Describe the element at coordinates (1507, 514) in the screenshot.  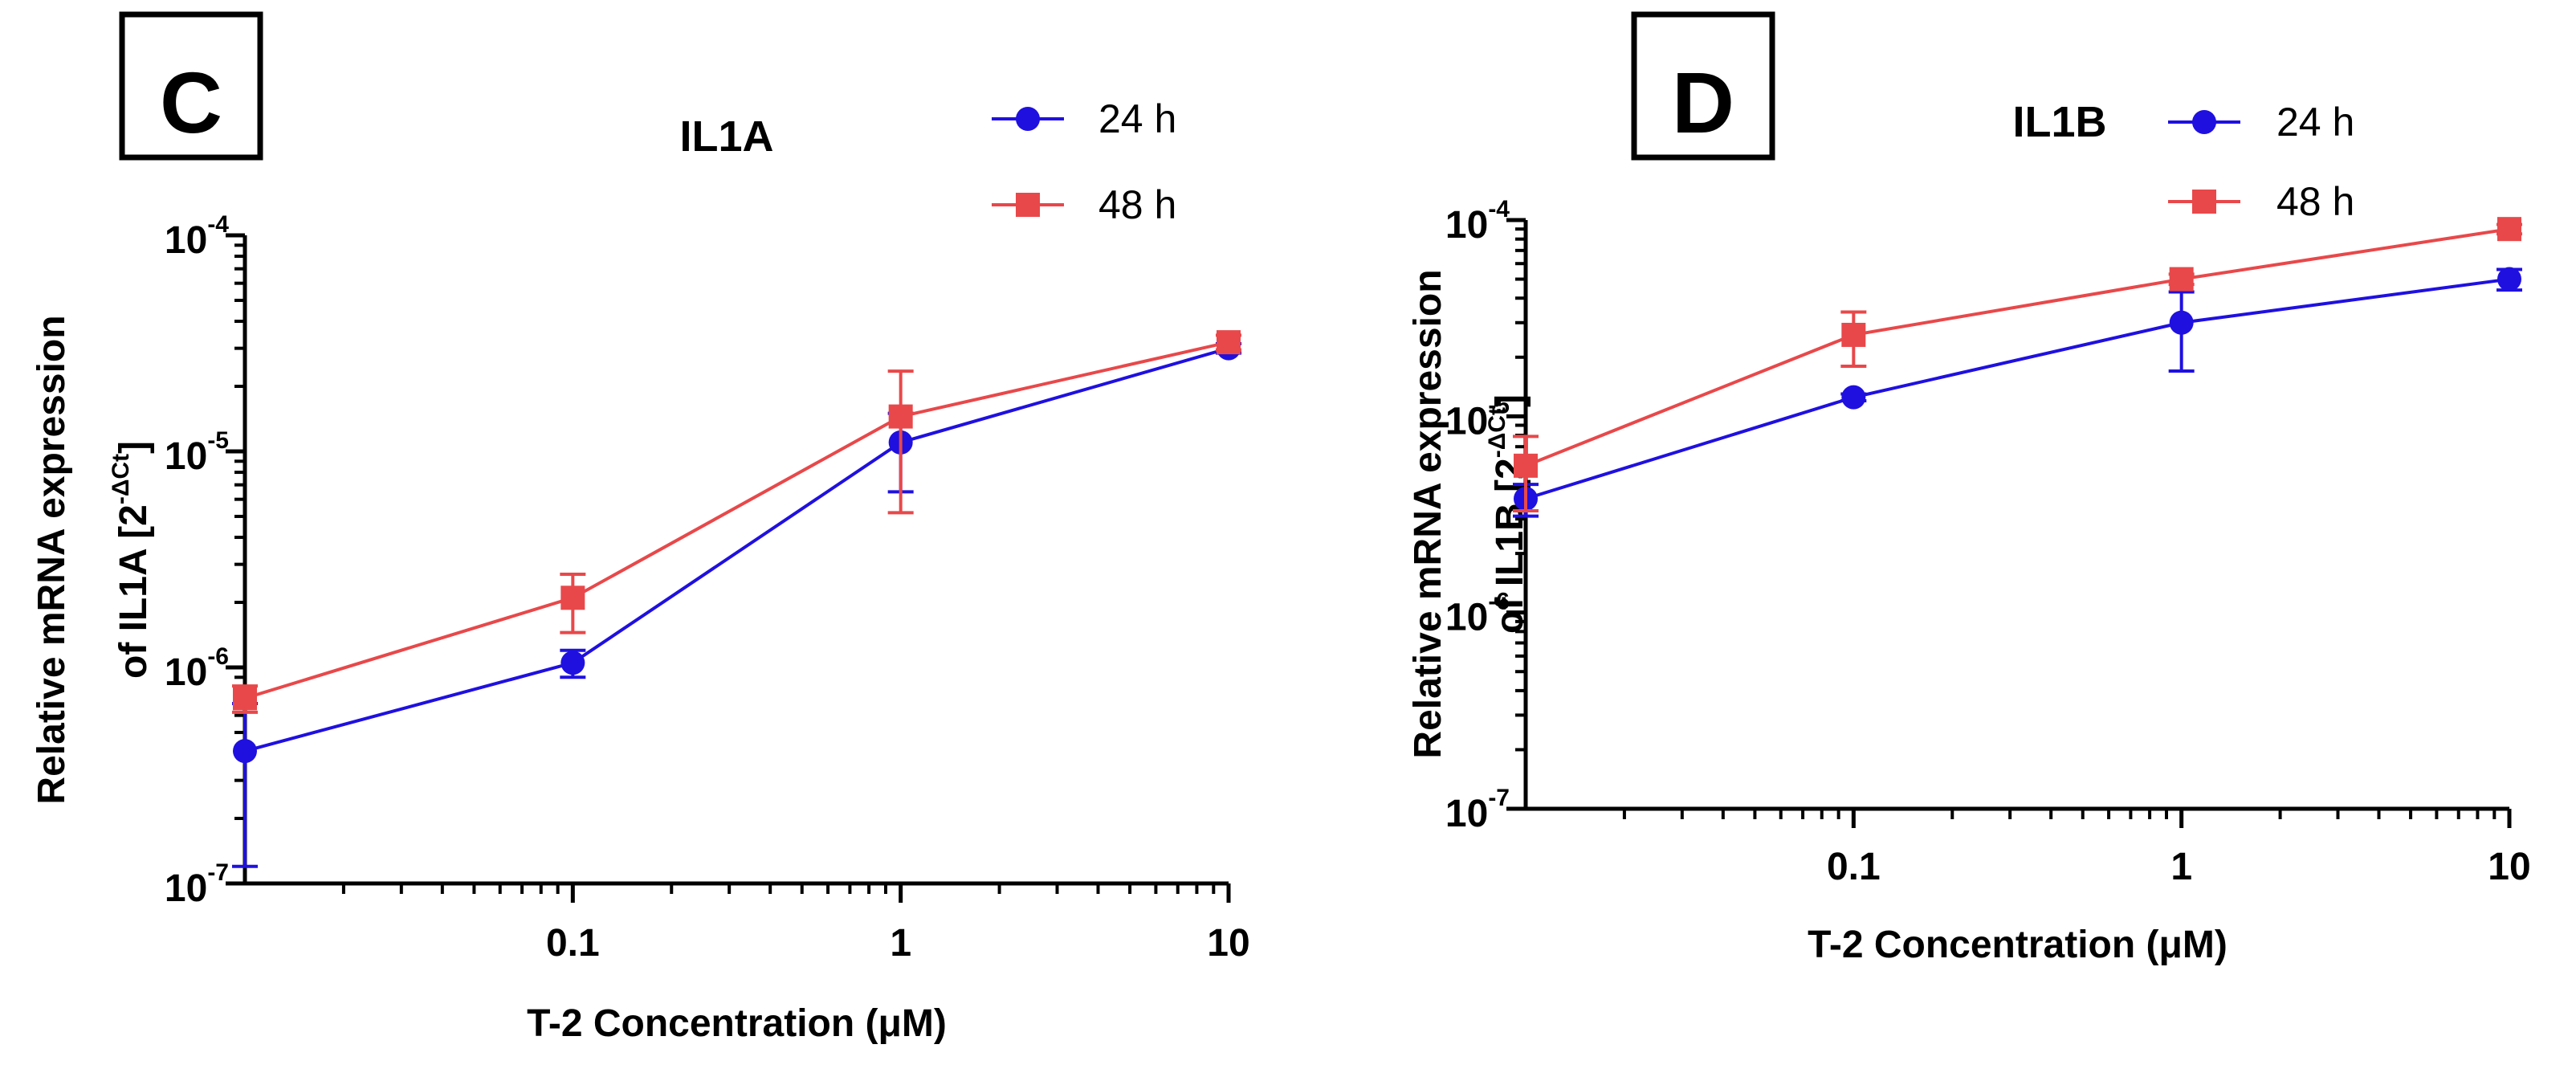
I see `y-axis-title-line2: of IL1B [2-ΔCt]` at that location.